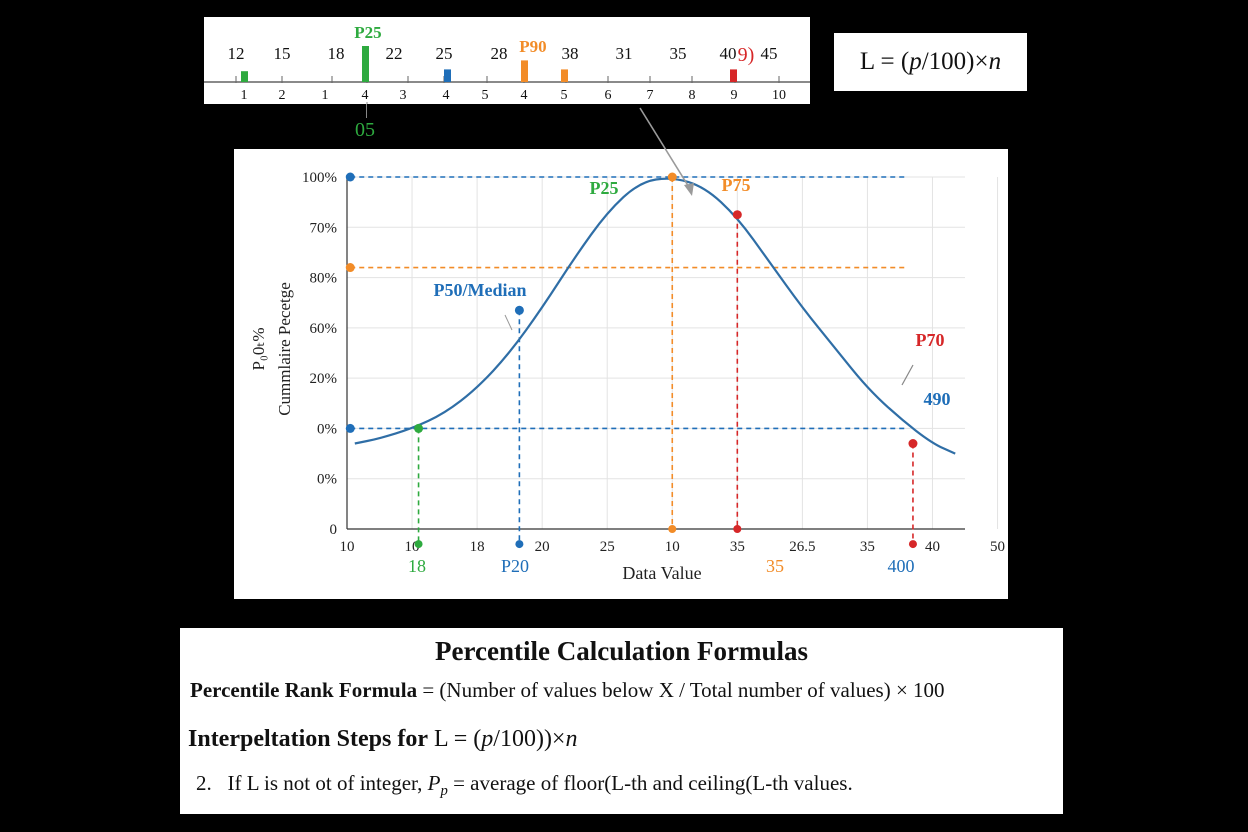  Describe the element at coordinates (480, 290) in the screenshot. I see `chart-annotation: P50/Median` at that location.